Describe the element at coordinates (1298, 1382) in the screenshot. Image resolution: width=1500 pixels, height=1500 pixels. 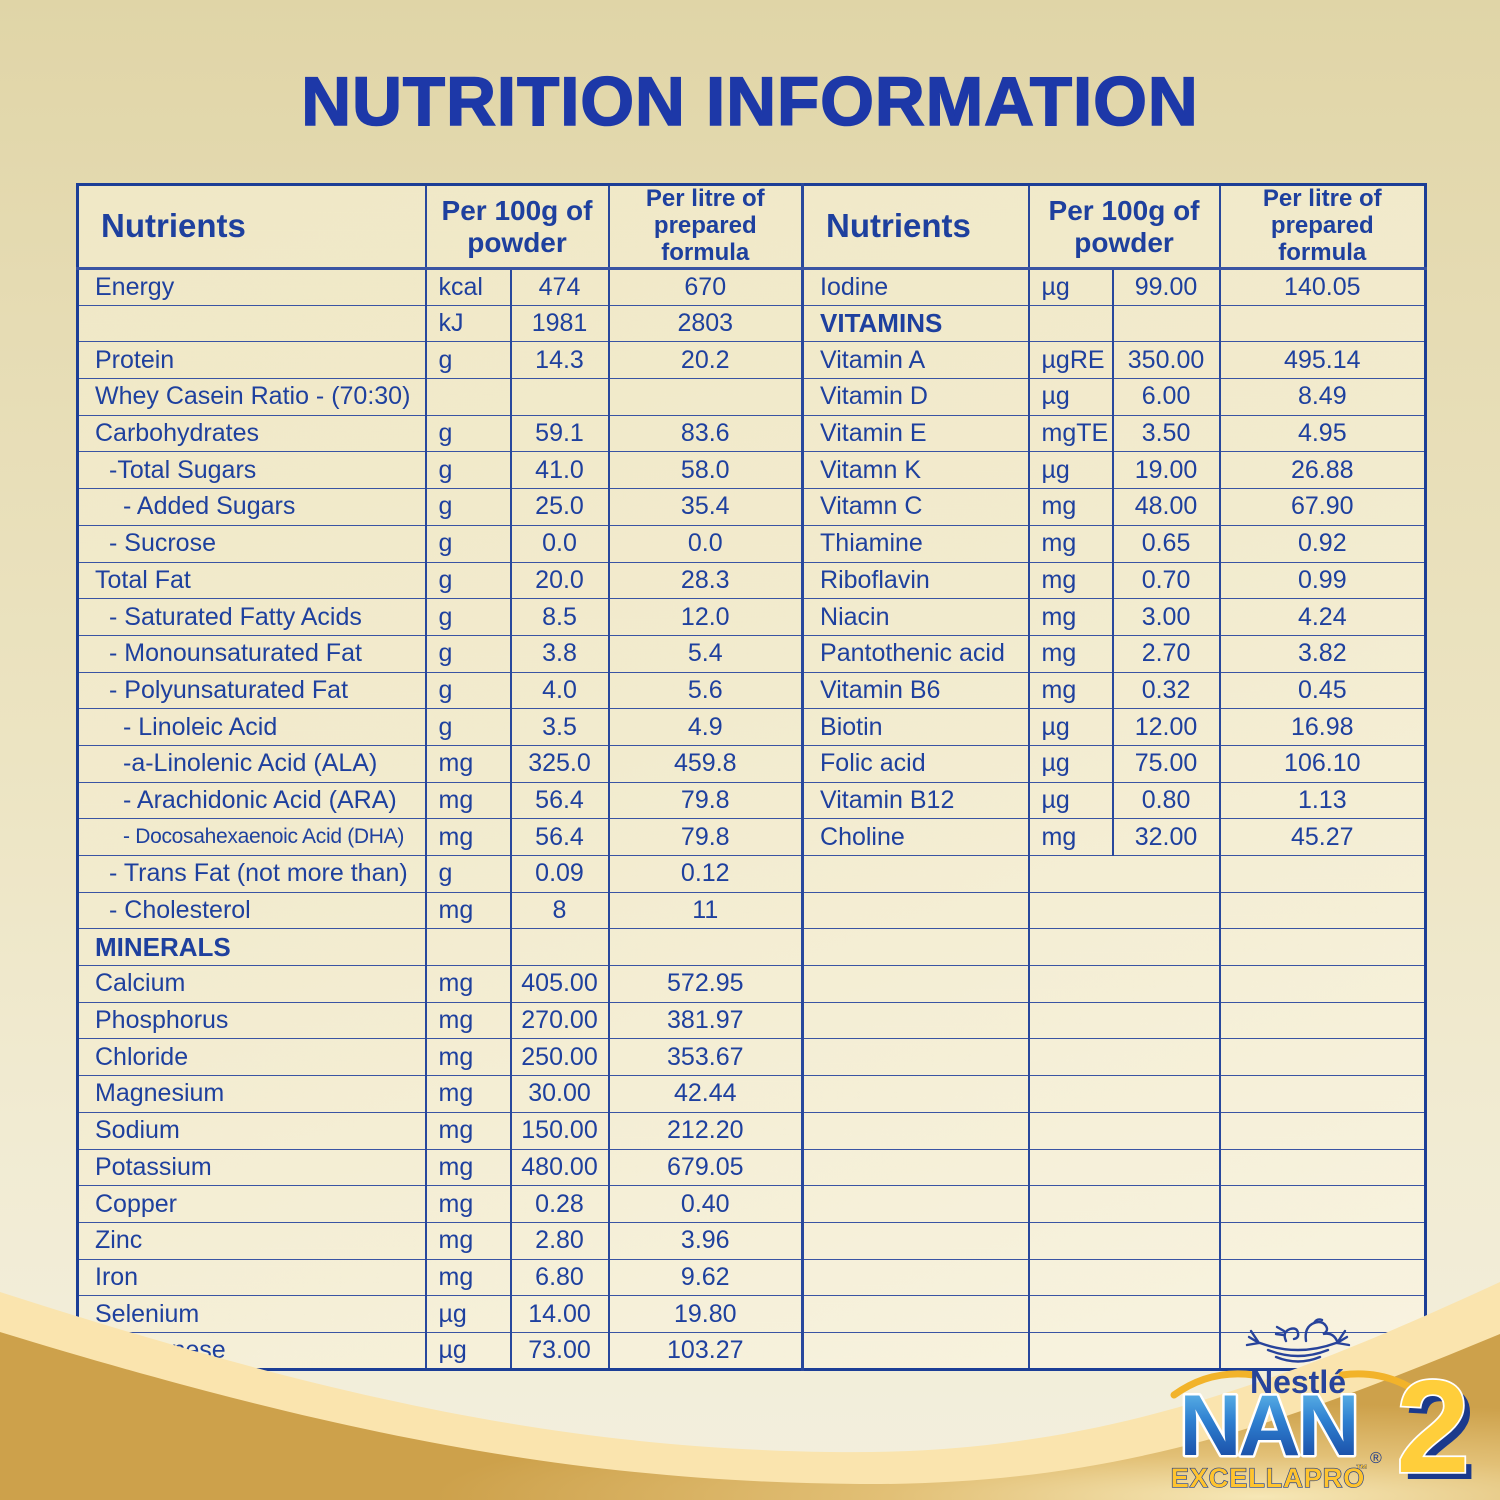
I see `nestle-wordmark: Nestlé` at that location.